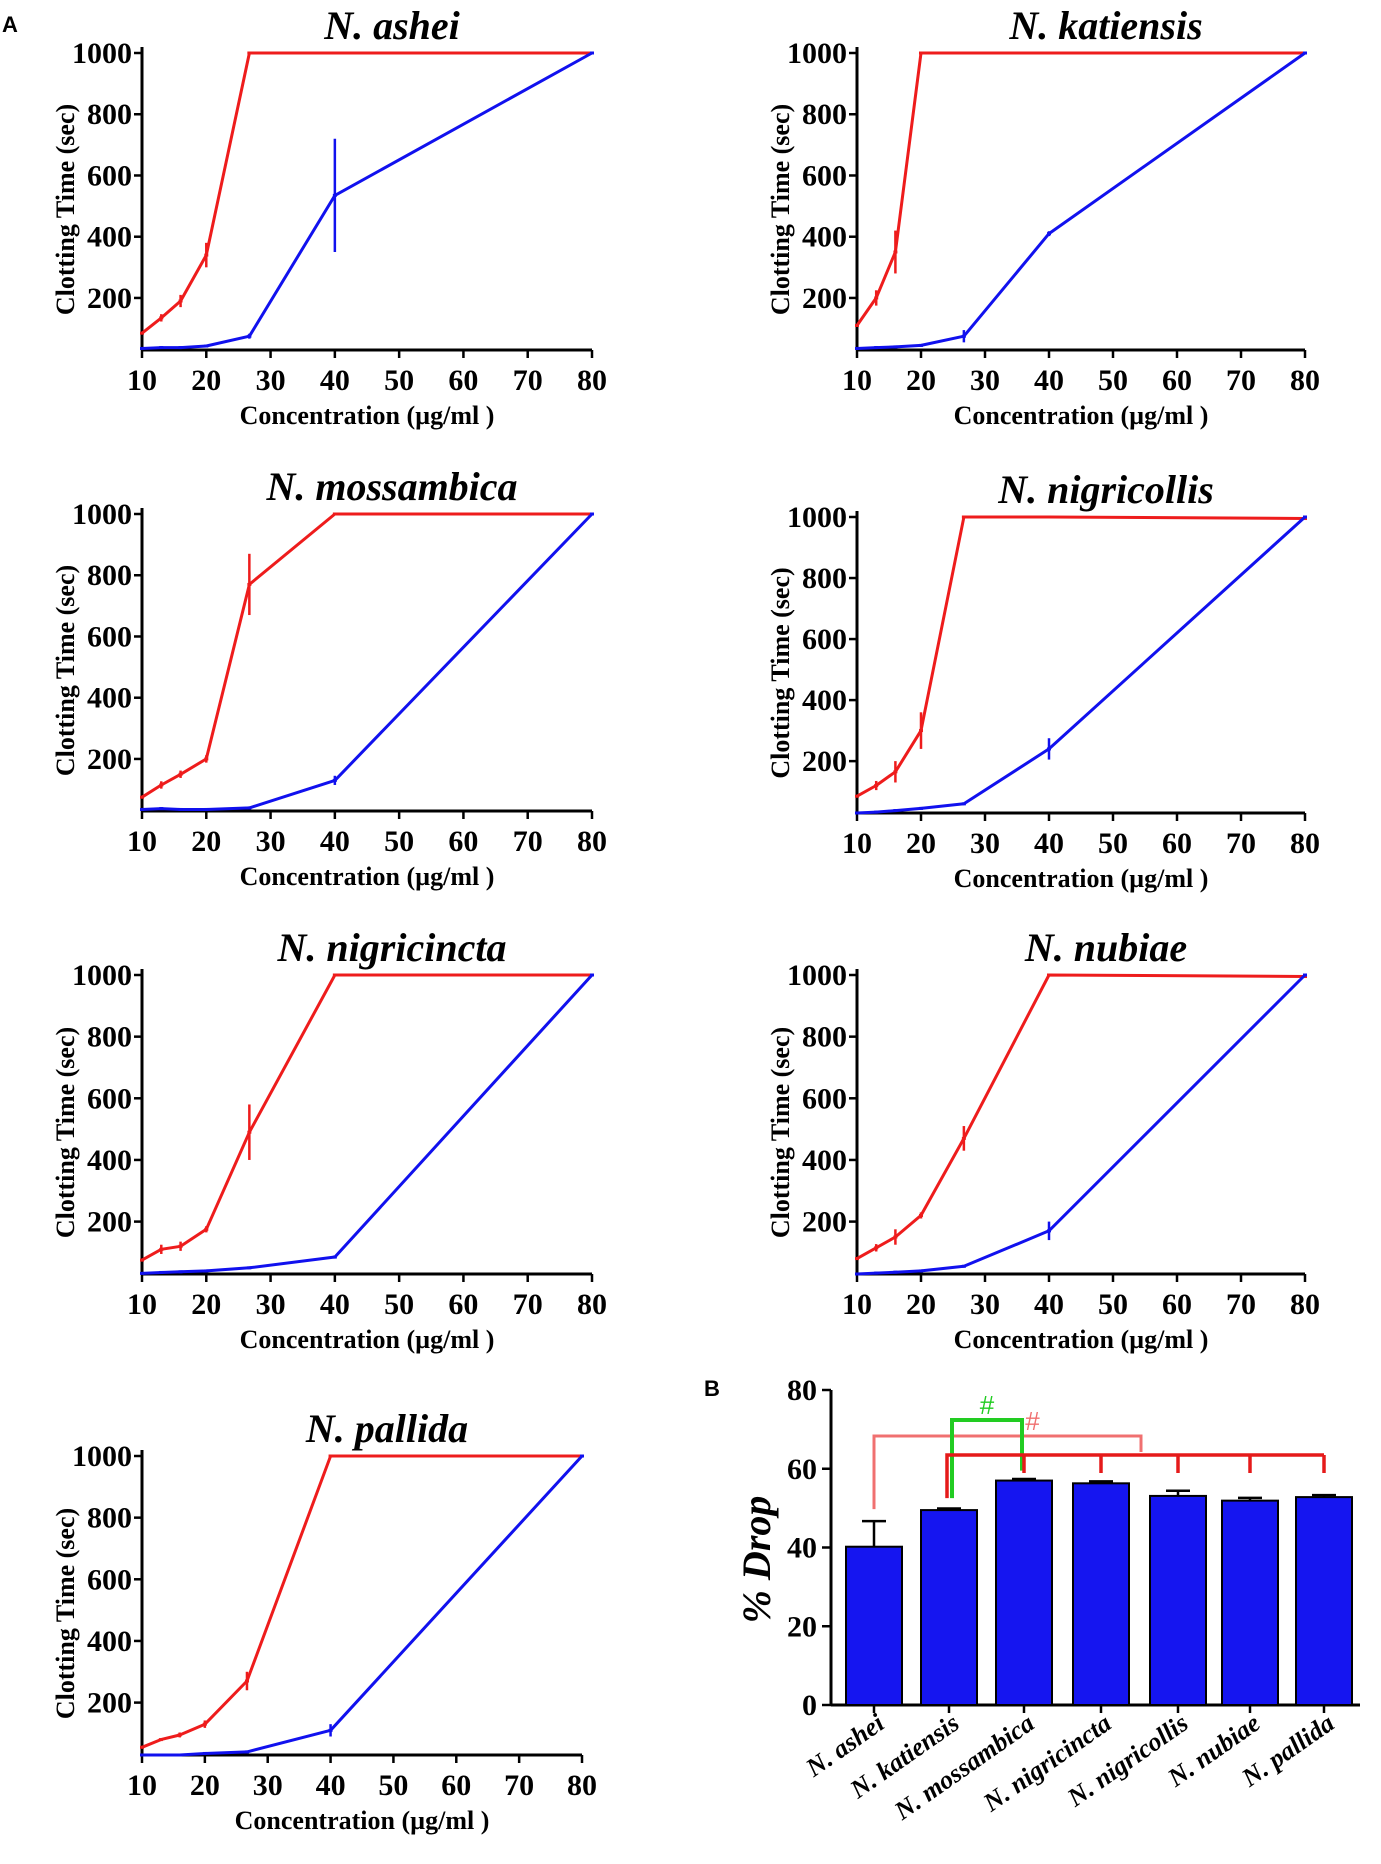  What do you see at coordinates (1032, 1421) in the screenshot?
I see `significance-label-1: #` at bounding box center [1032, 1421].